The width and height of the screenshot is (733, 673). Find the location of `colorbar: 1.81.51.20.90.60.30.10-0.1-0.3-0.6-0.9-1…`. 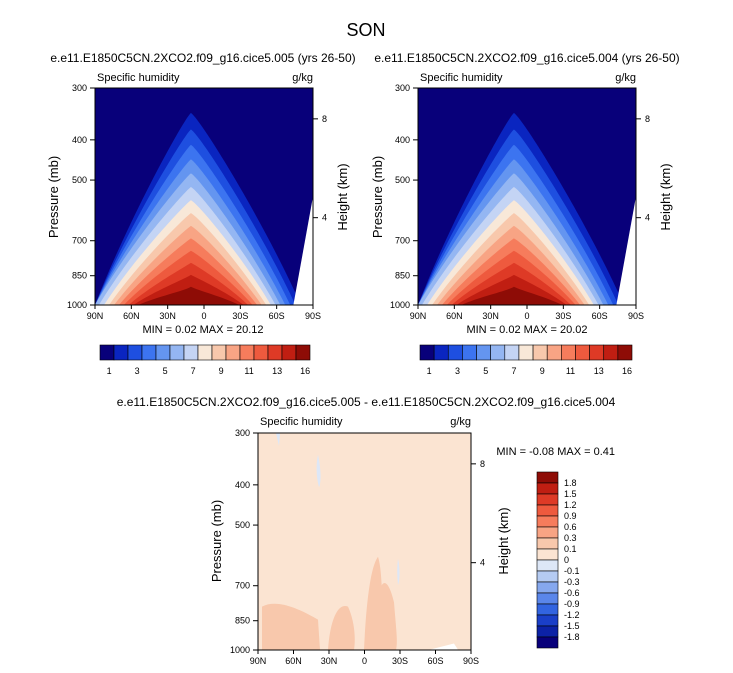

colorbar: 1.81.51.20.90.60.30.10-0.1-0.3-0.6-0.9-1… is located at coordinates (558, 560).